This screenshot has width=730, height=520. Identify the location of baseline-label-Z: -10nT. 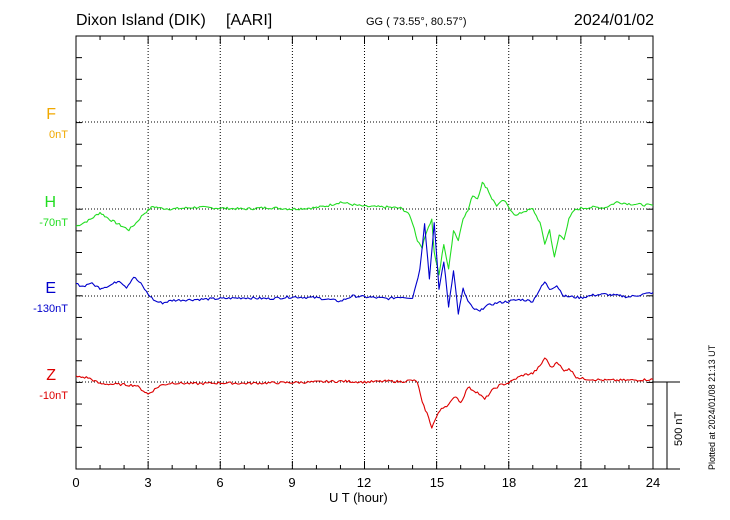
(53, 396).